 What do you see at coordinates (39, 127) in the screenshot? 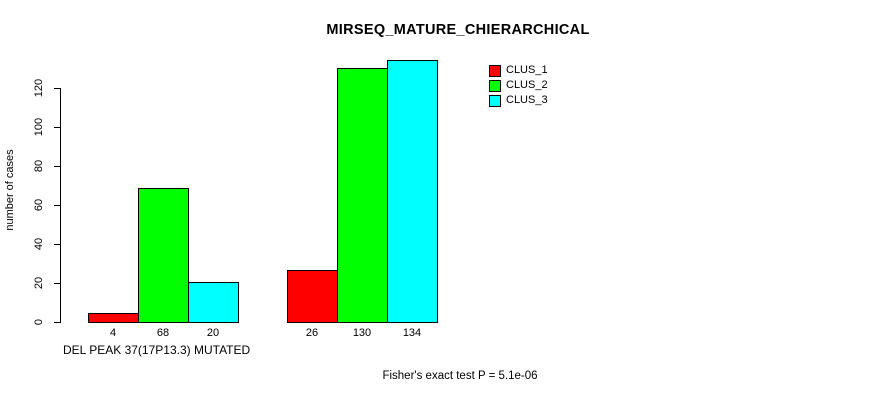
I see `y-axis-tick-label: 100` at bounding box center [39, 127].